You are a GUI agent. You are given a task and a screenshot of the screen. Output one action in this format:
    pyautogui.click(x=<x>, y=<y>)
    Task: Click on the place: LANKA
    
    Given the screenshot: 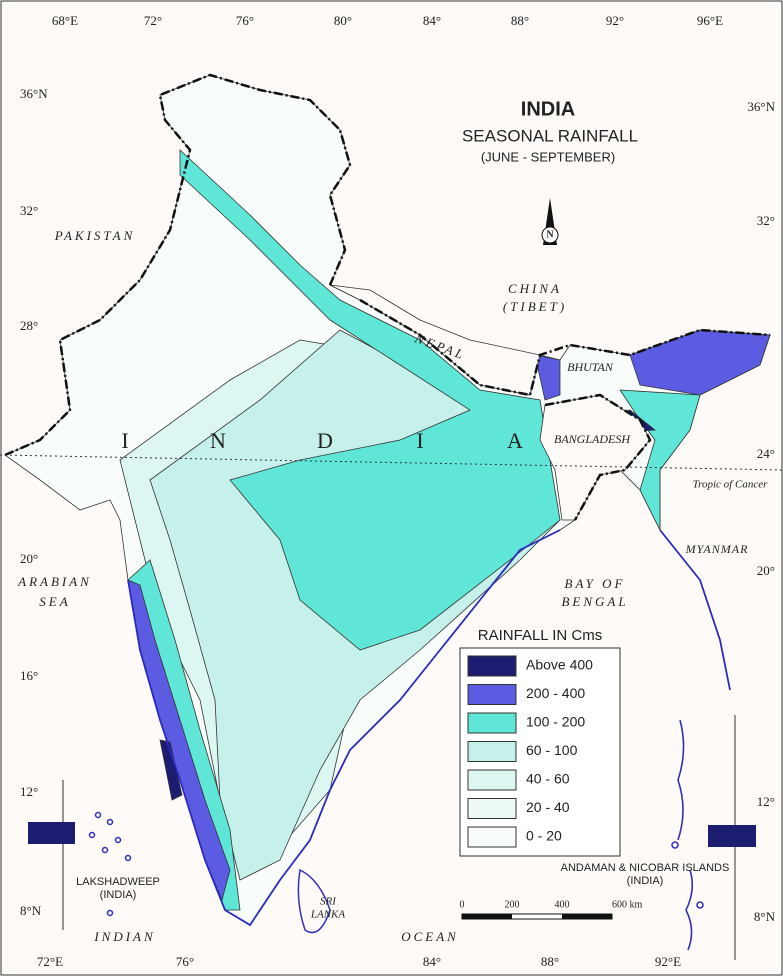 What is the action you would take?
    pyautogui.click(x=328, y=915)
    